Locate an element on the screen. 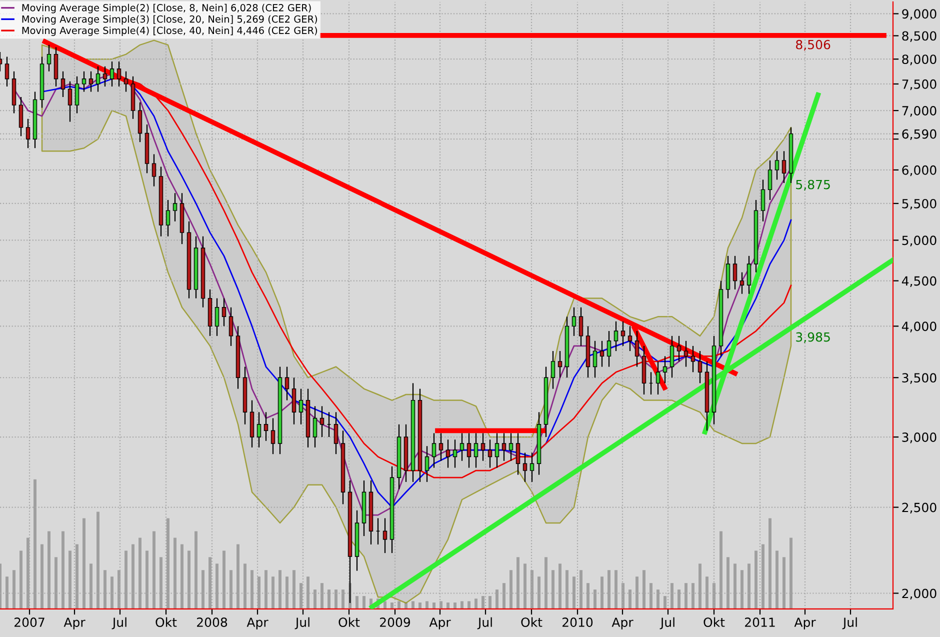 The width and height of the screenshot is (940, 637). legend-label: Moving Average Simple(4) [Close, 40, Nein] 4,446 (CE2 GER) is located at coordinates (169, 31).